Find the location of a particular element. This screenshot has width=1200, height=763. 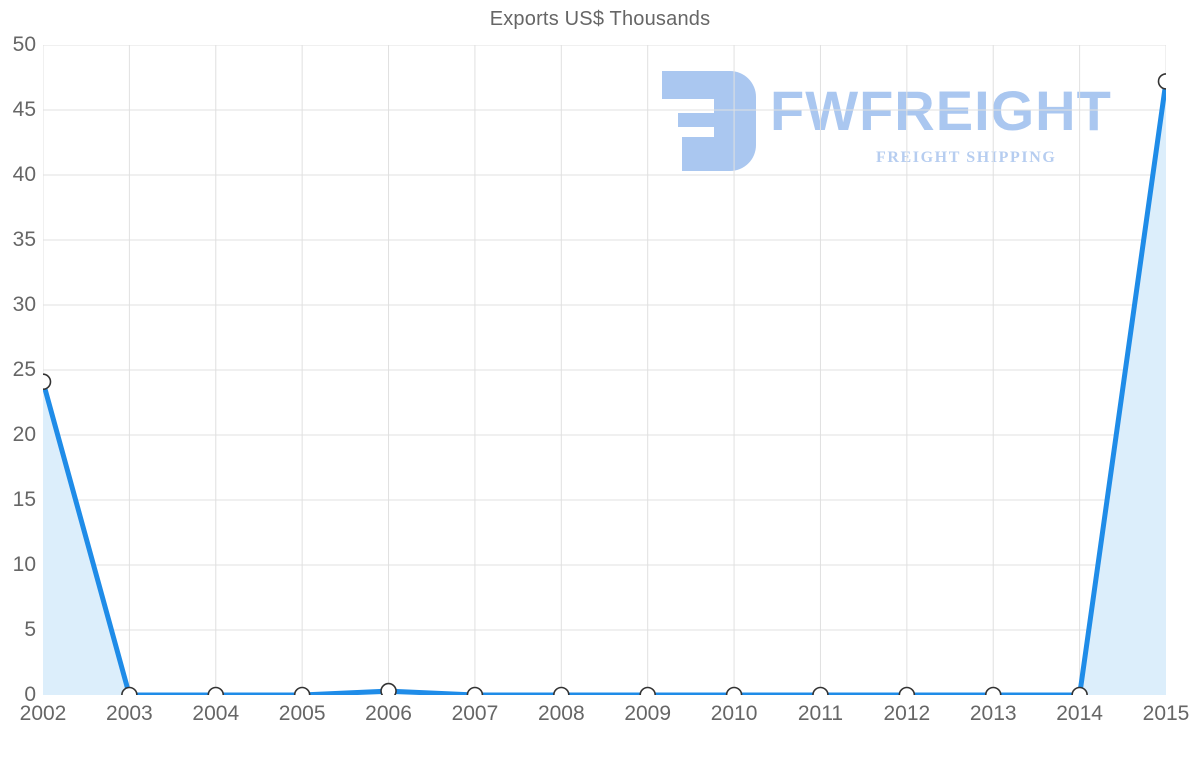

x-axis-tick-label: 2009 is located at coordinates (648, 713).